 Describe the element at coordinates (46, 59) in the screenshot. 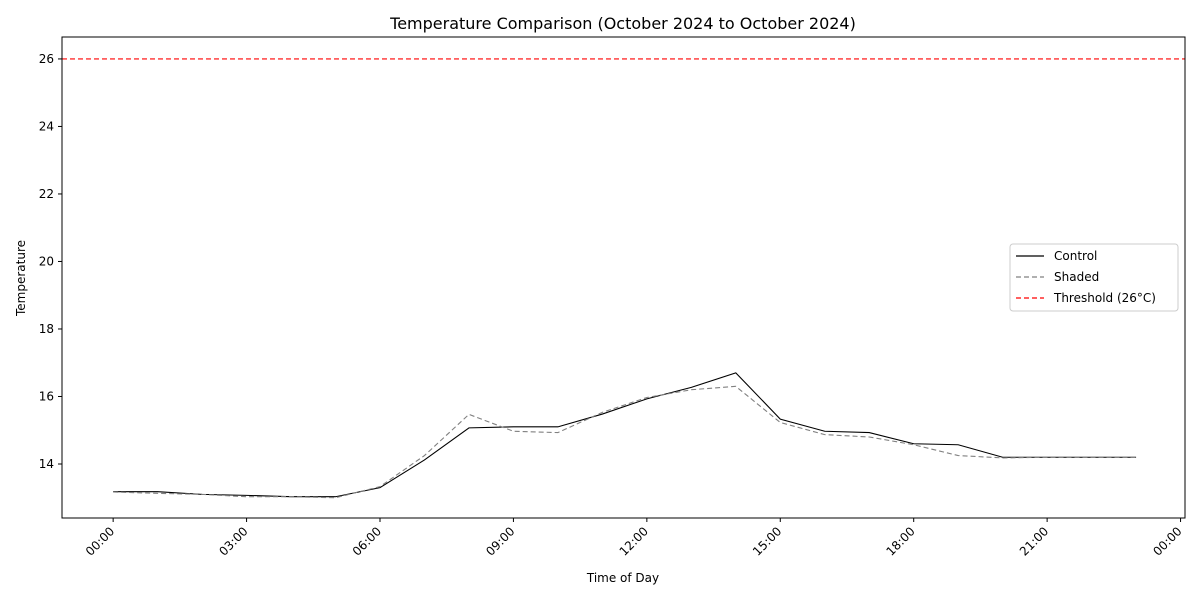

I see `y-tick-label: 26` at that location.